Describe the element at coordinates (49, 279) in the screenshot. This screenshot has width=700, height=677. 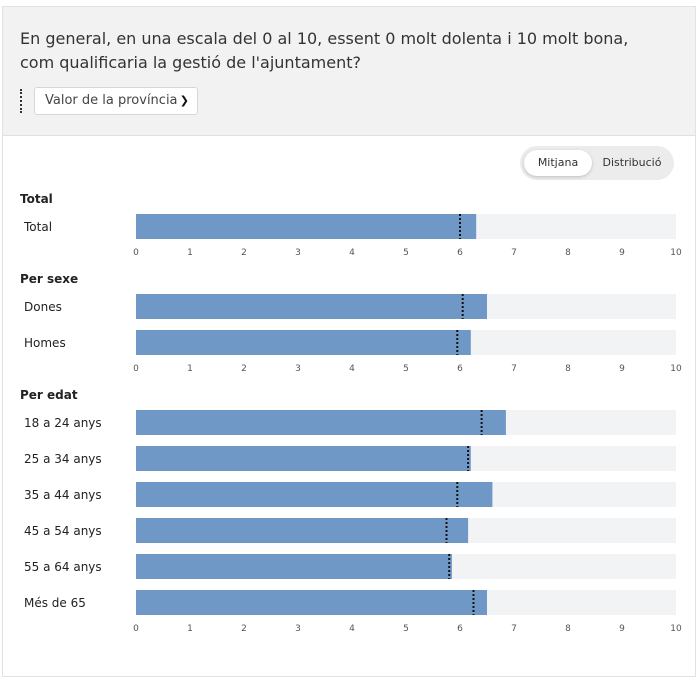
I see `group-title: Per sexe` at that location.